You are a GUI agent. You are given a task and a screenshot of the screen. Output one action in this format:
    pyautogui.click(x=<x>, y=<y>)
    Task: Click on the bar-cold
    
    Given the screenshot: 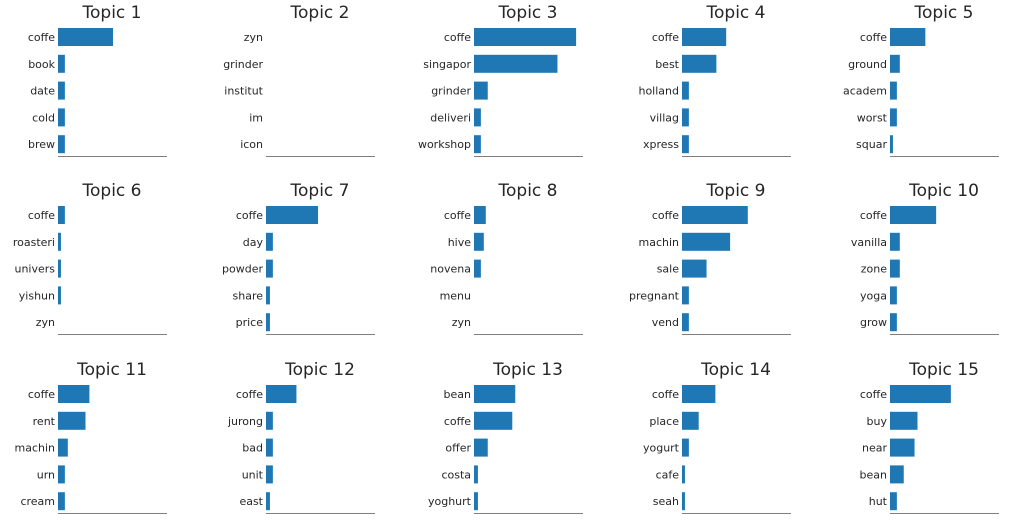 What is the action you would take?
    pyautogui.click(x=61, y=117)
    